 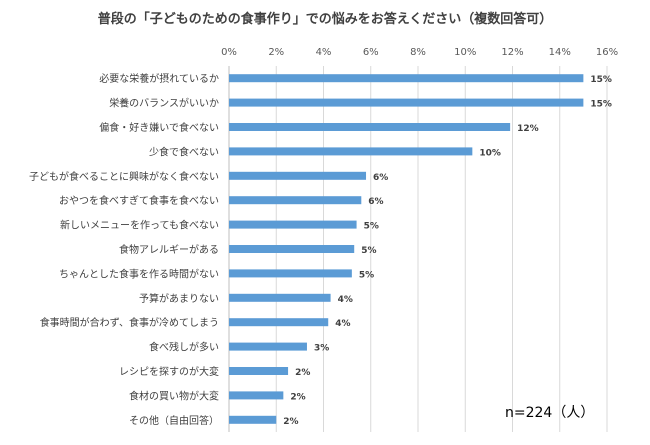 What do you see at coordinates (184, 151) in the screenshot?
I see `category-label: 少食で食べない` at bounding box center [184, 151].